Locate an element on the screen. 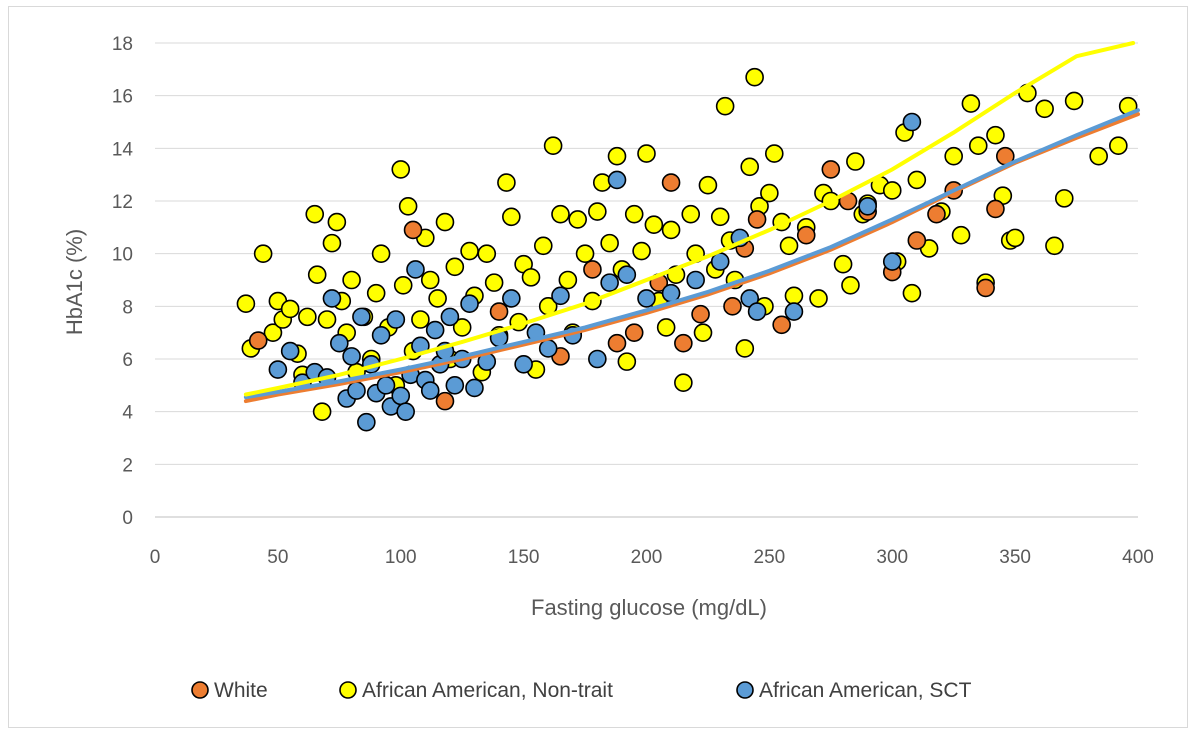 This screenshot has height=737, width=1198. x-axis-title: Fasting glucose (mg/dL) is located at coordinates (649, 607).